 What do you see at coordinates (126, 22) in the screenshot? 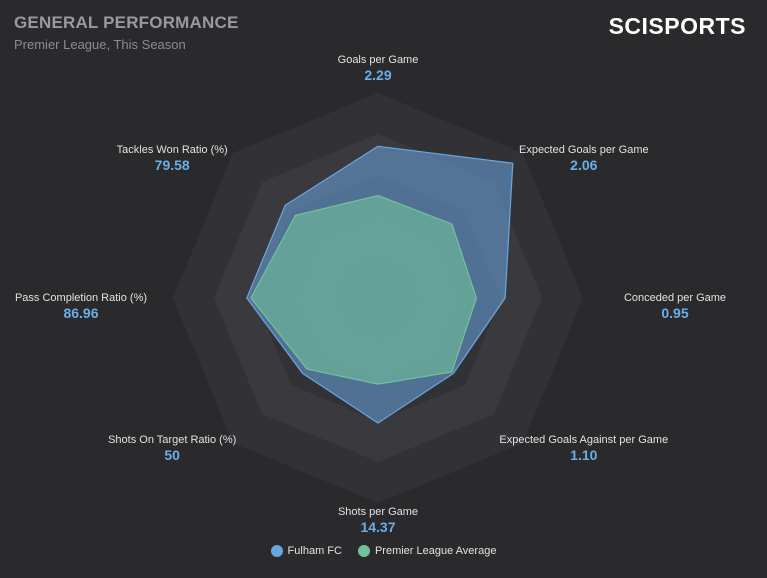
I see `chart-title: GENERAL PERFORMANCE` at bounding box center [126, 22].